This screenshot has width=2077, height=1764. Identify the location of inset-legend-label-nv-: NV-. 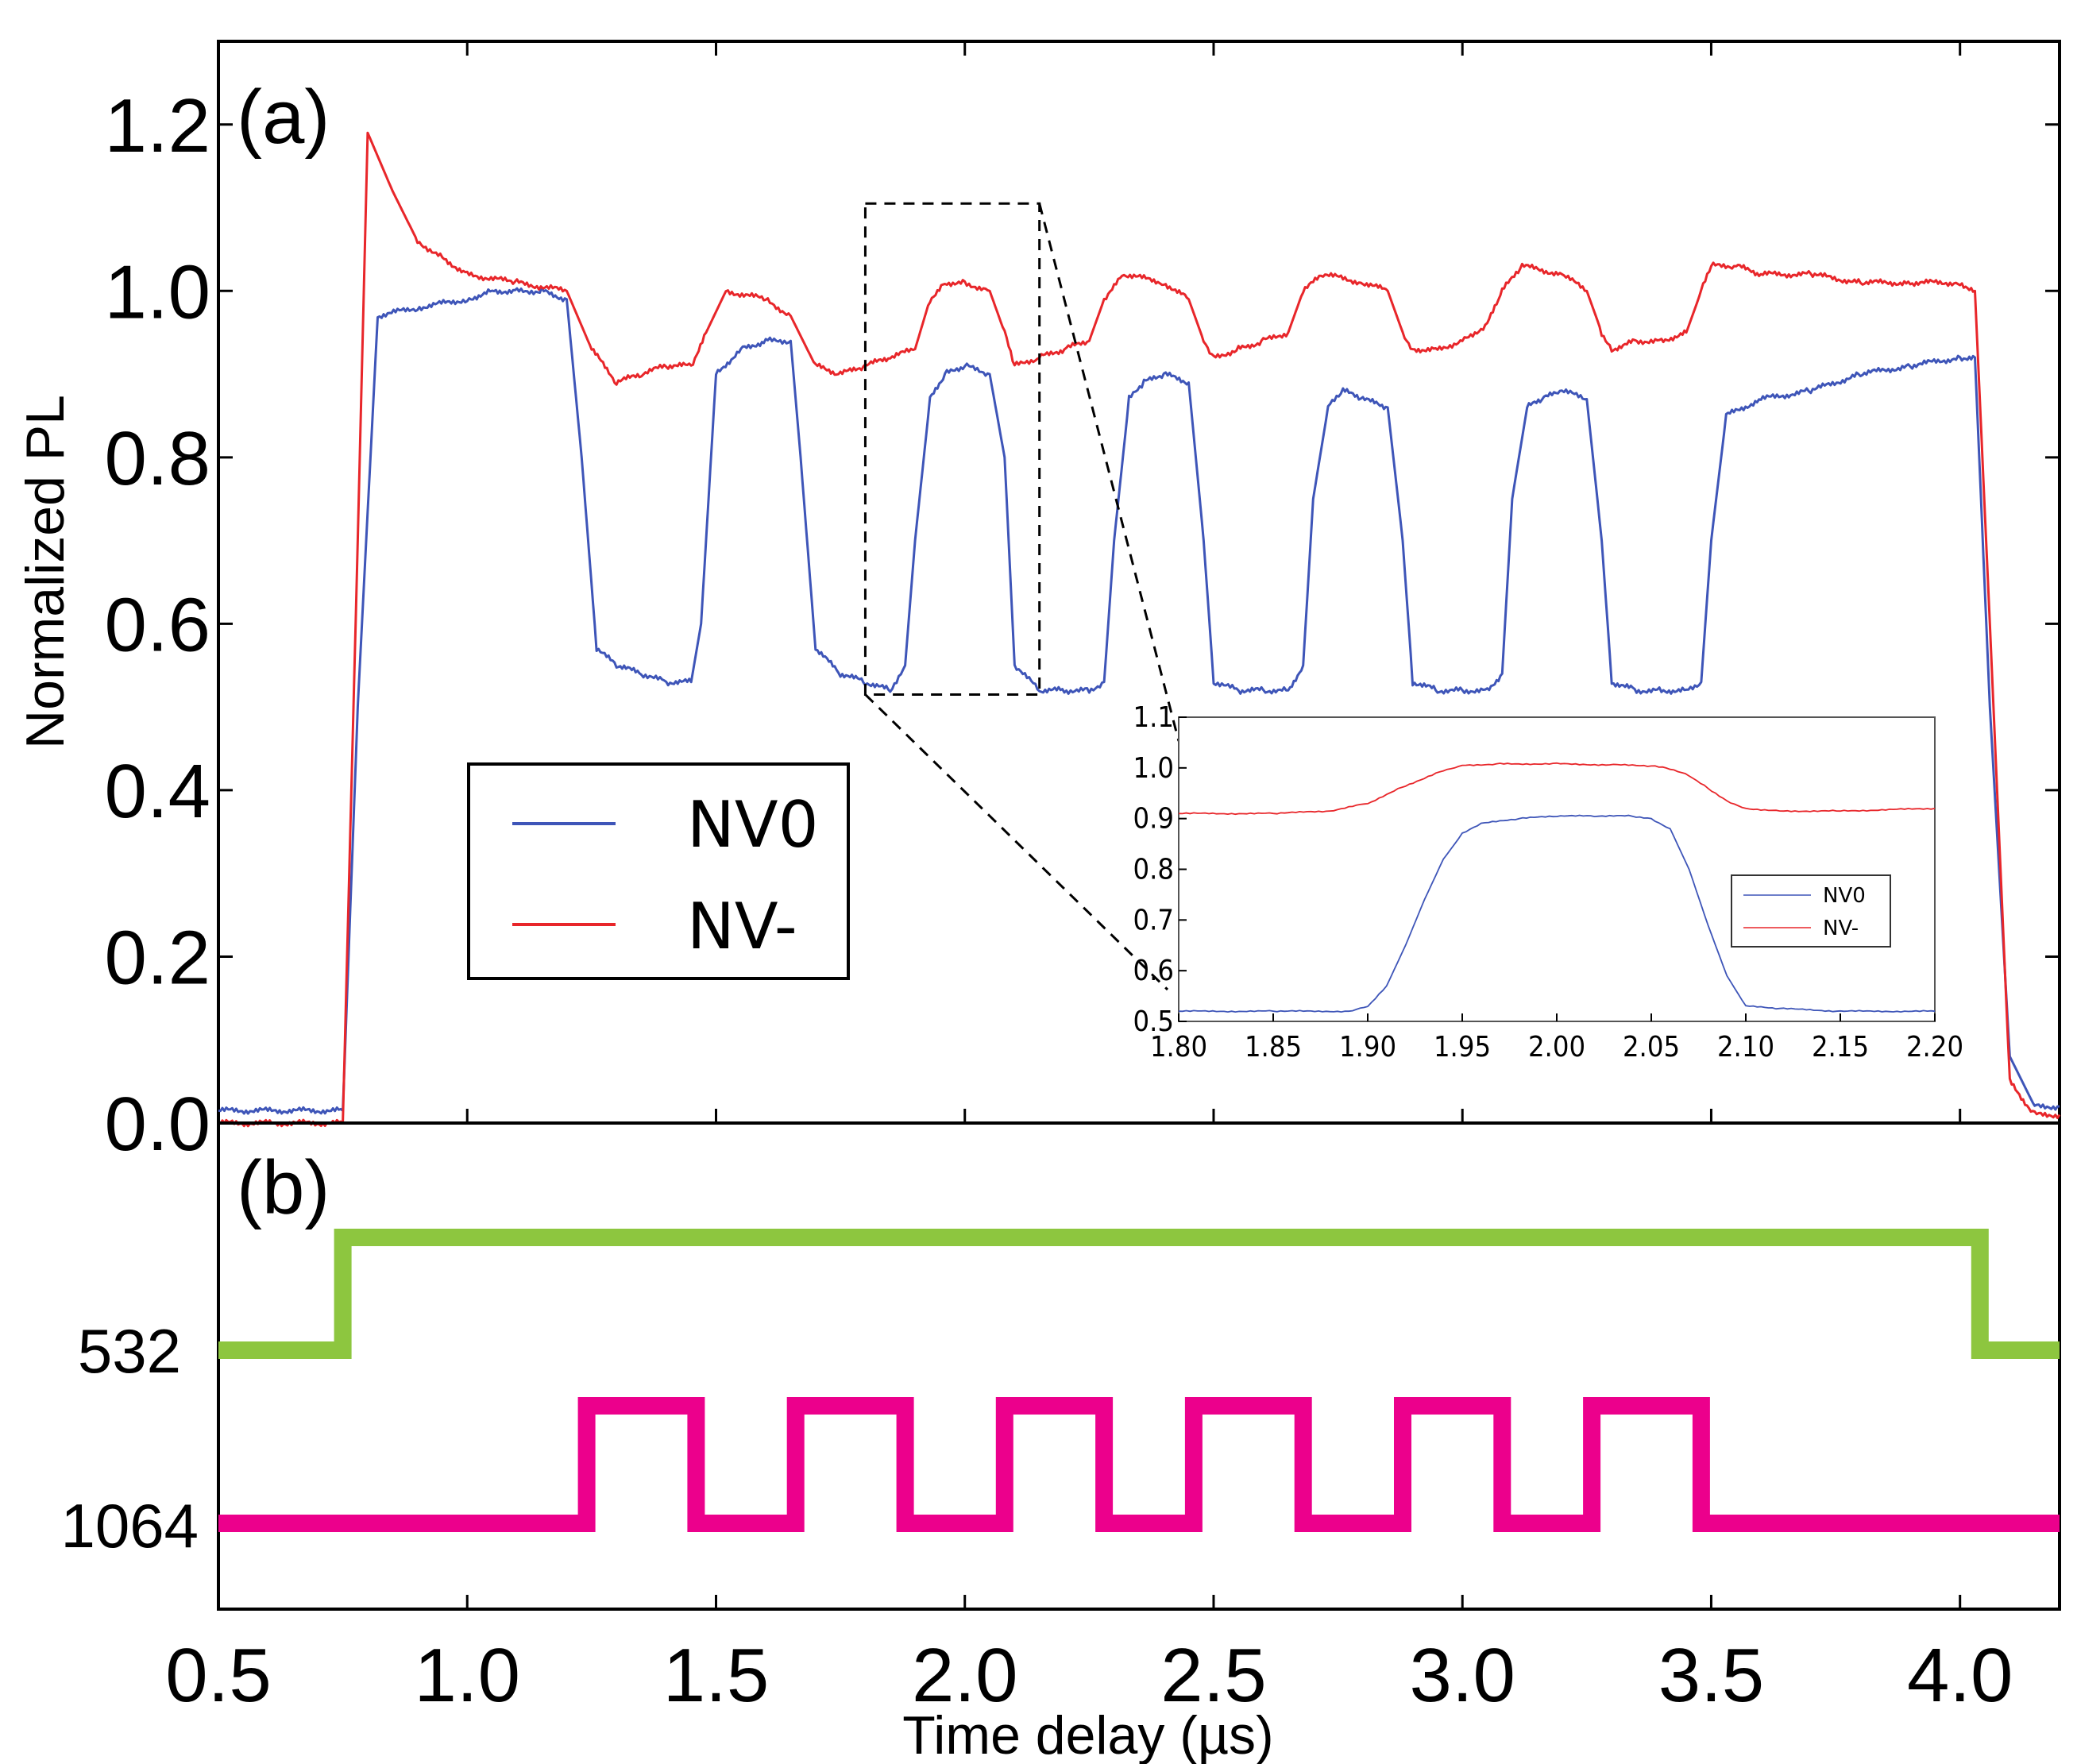
(1841, 928).